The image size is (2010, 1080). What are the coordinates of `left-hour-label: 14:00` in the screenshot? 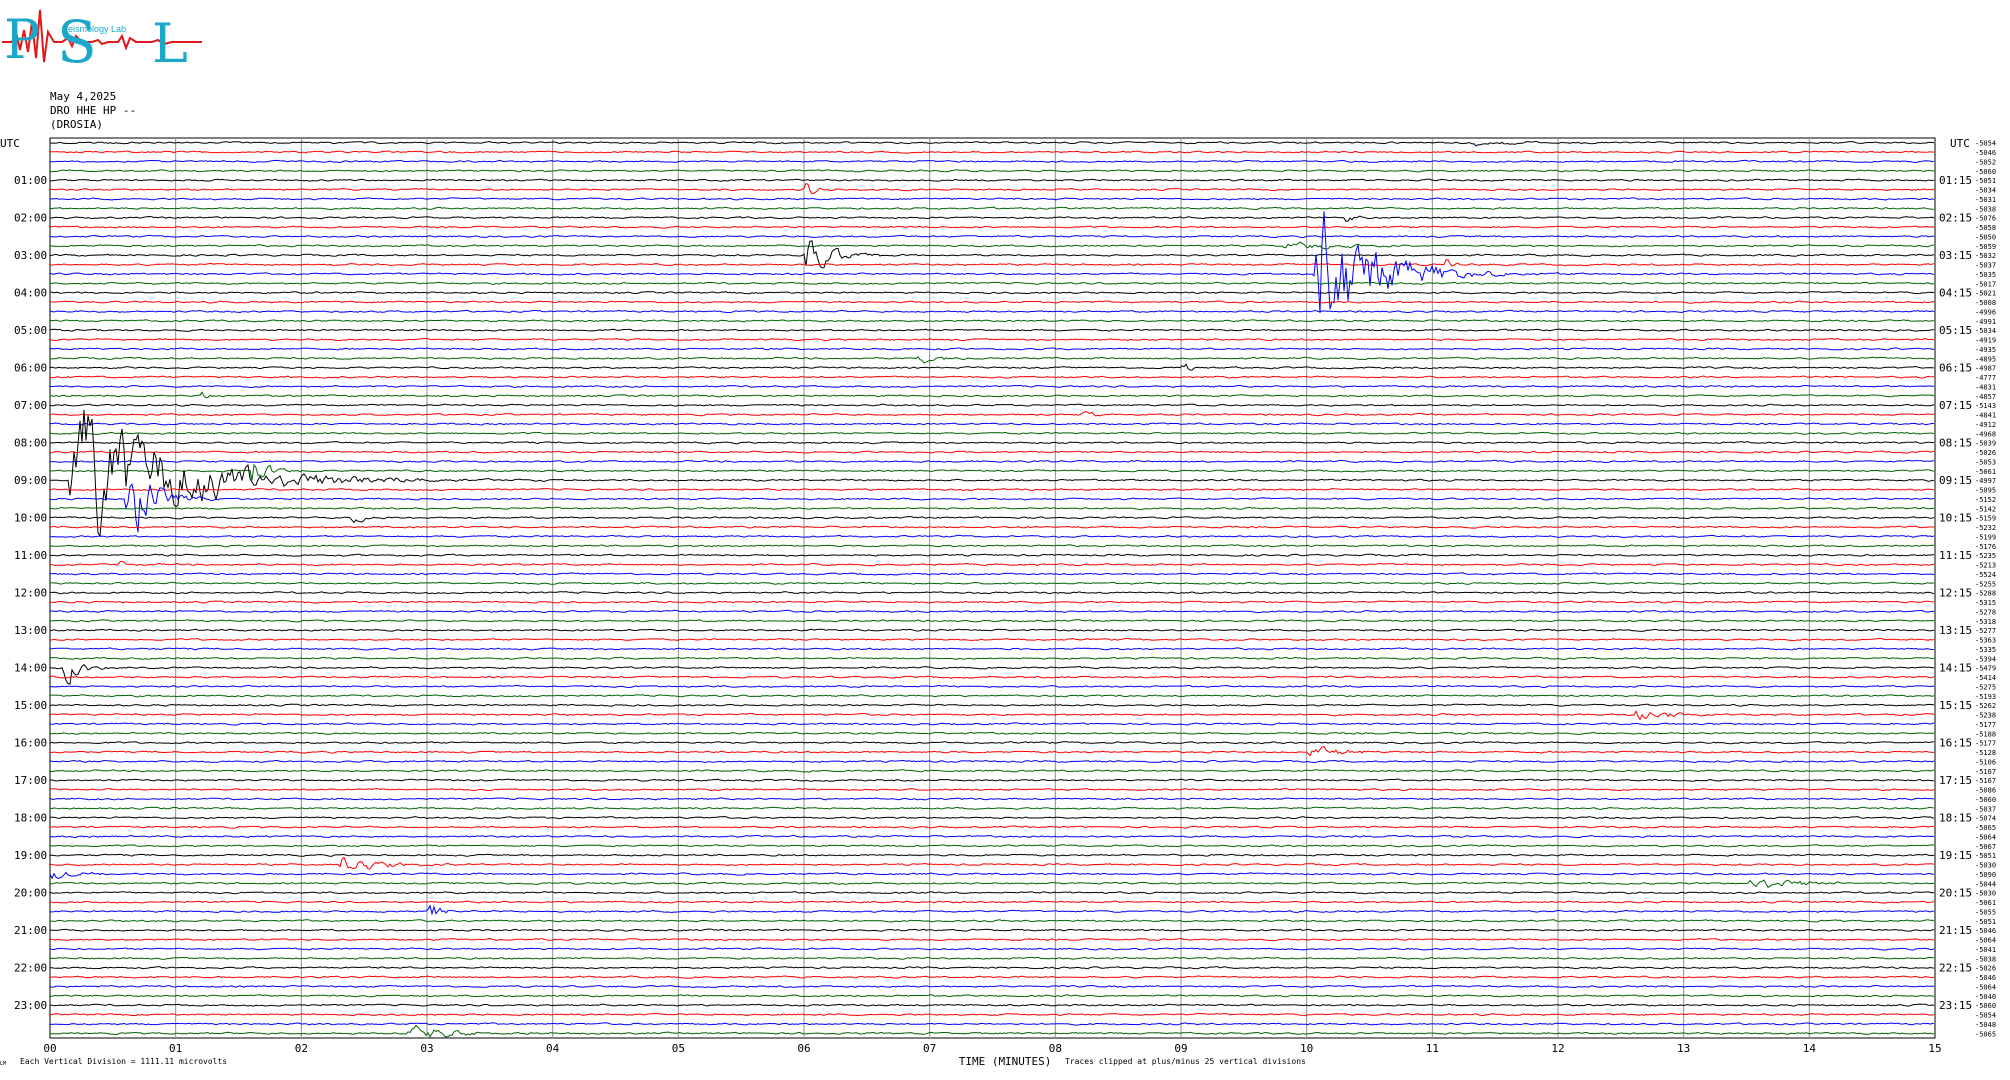 It's located at (30, 668).